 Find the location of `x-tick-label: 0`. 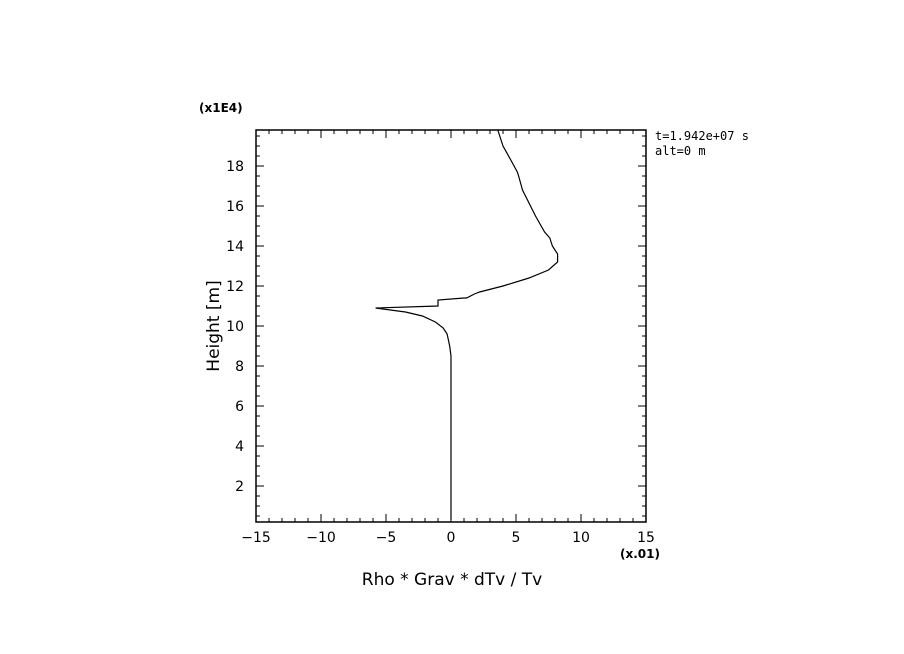

x-tick-label: 0 is located at coordinates (451, 538).